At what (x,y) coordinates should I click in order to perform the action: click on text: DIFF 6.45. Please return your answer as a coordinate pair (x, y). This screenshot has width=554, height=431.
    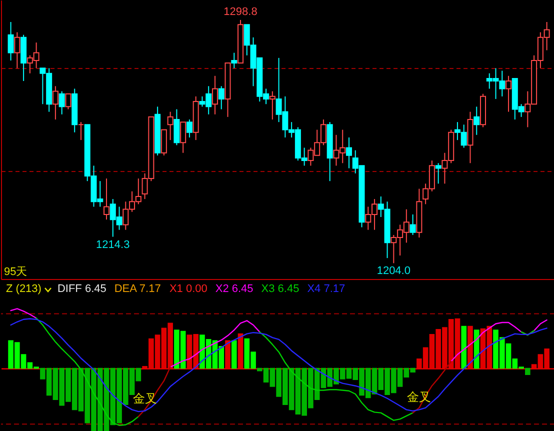
    Looking at the image, I should click on (81, 289).